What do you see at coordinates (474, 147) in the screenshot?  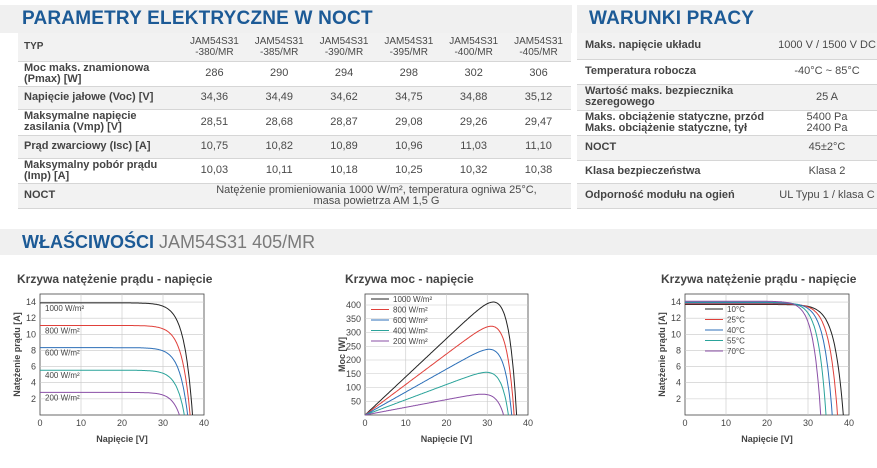 I see `param-value: 11,03` at bounding box center [474, 147].